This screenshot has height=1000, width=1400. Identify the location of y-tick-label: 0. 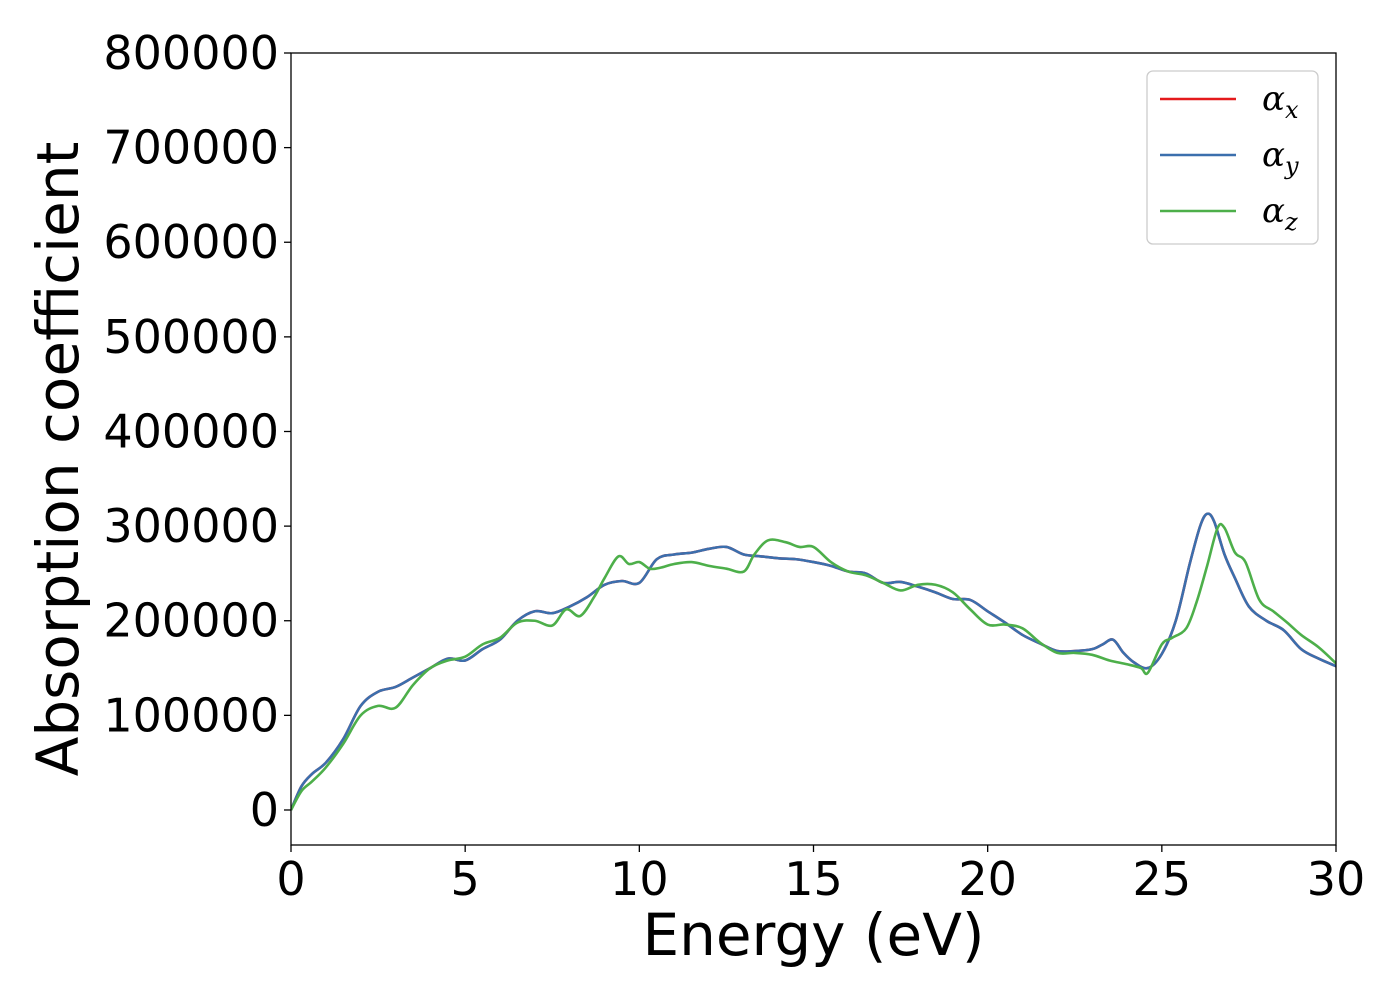
(264, 810).